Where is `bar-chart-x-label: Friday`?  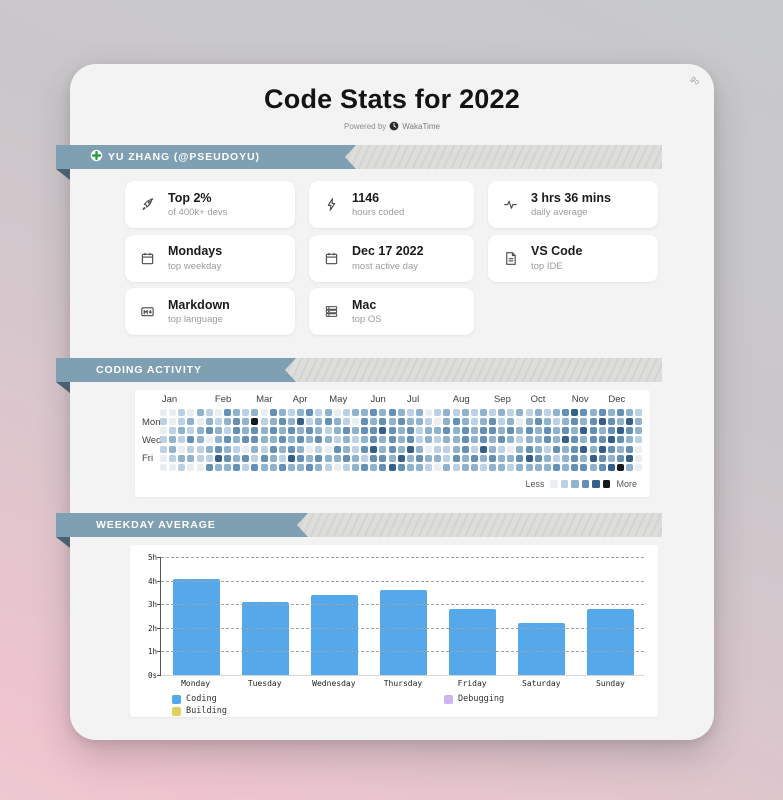
bar-chart-x-label: Friday is located at coordinates (472, 683).